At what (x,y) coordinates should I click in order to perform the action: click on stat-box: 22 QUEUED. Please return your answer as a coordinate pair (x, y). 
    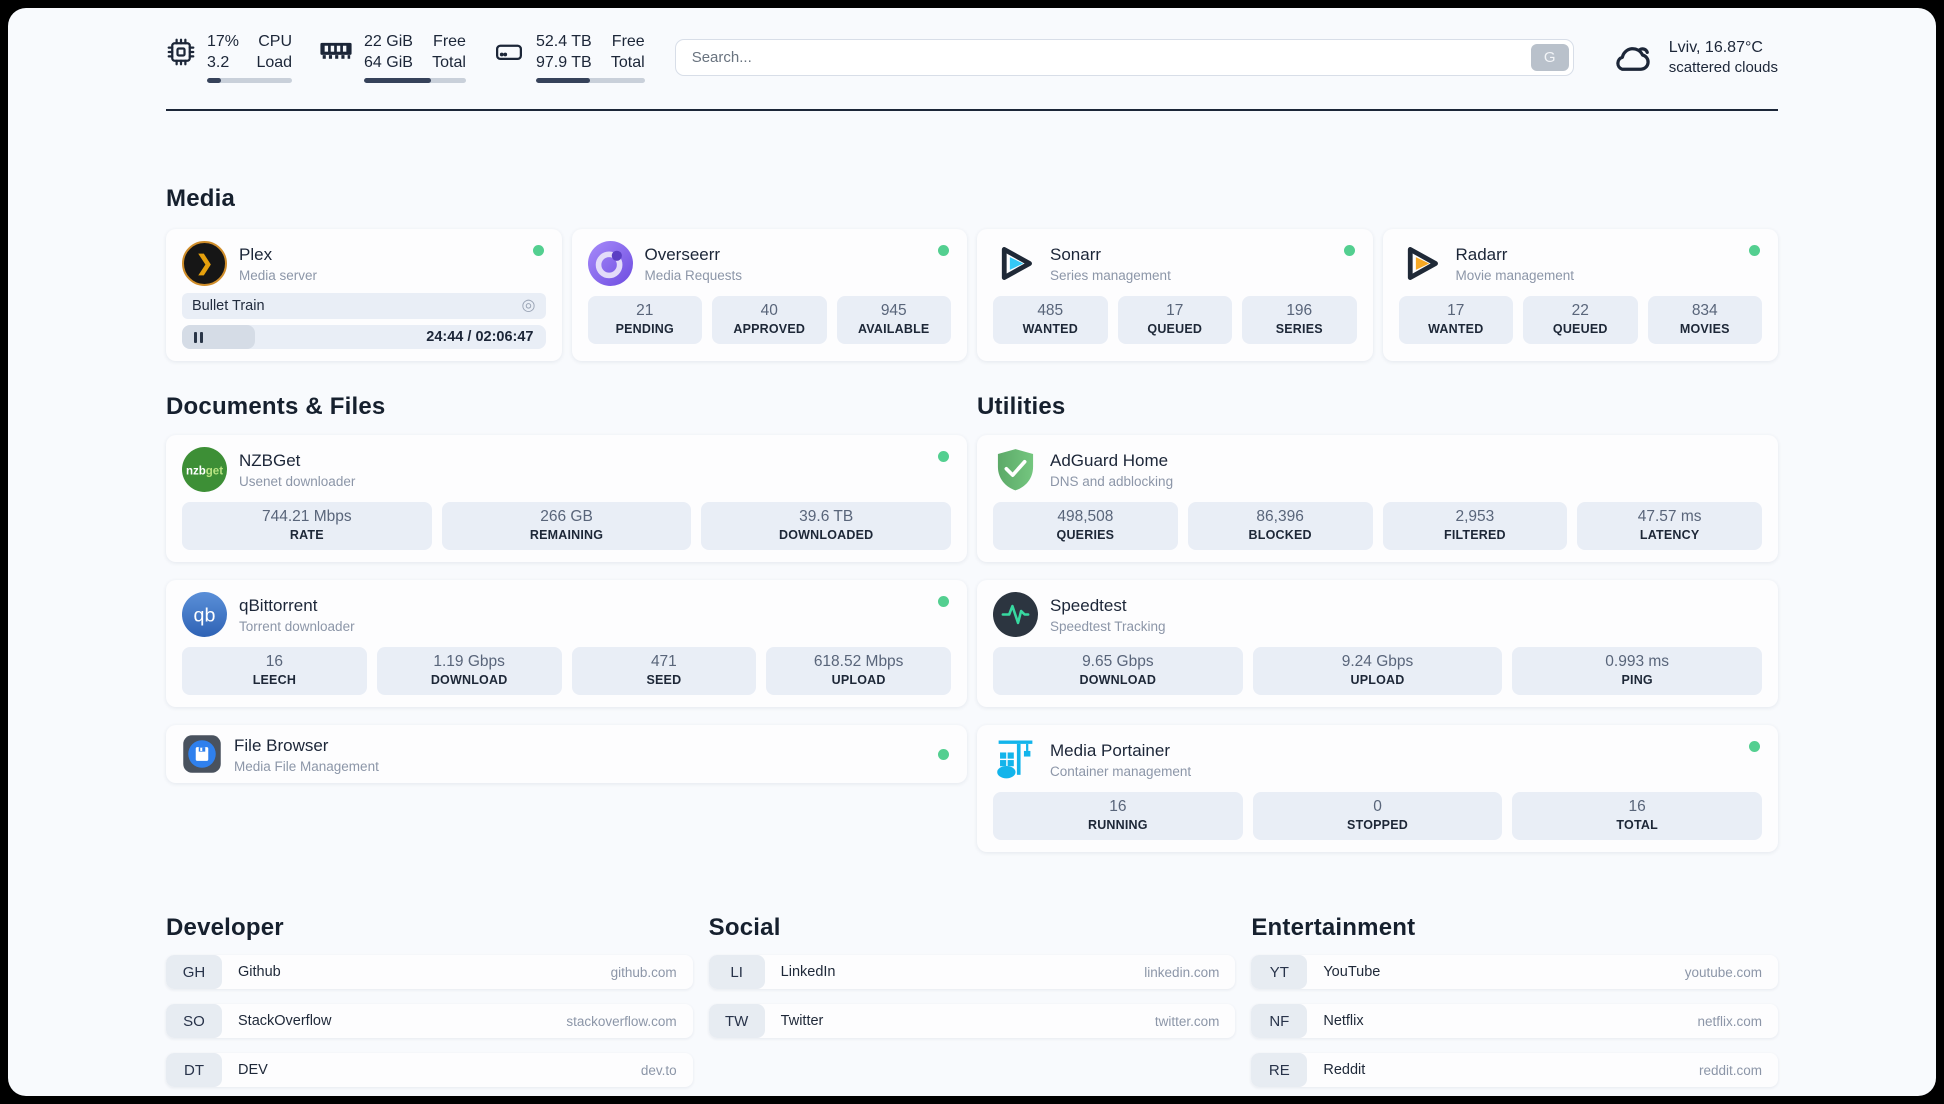
    Looking at the image, I should click on (1580, 320).